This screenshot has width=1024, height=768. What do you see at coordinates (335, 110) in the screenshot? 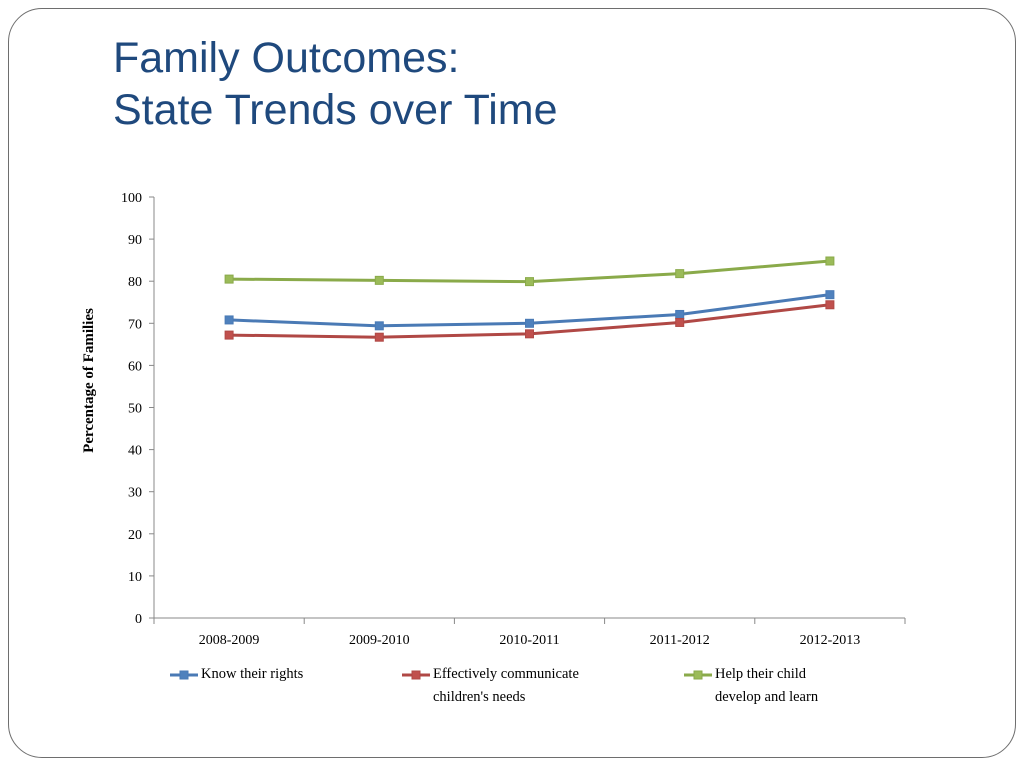
I see `slide-title-line-2: State Trends over Time` at bounding box center [335, 110].